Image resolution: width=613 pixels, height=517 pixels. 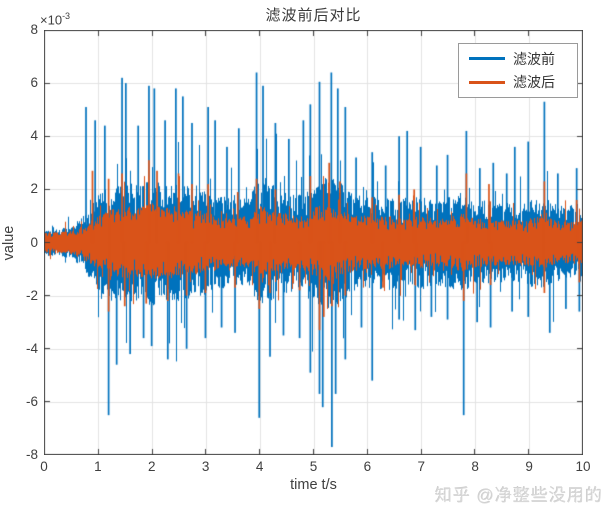 What do you see at coordinates (313, 466) in the screenshot?
I see `x-tick-label: 5` at bounding box center [313, 466].